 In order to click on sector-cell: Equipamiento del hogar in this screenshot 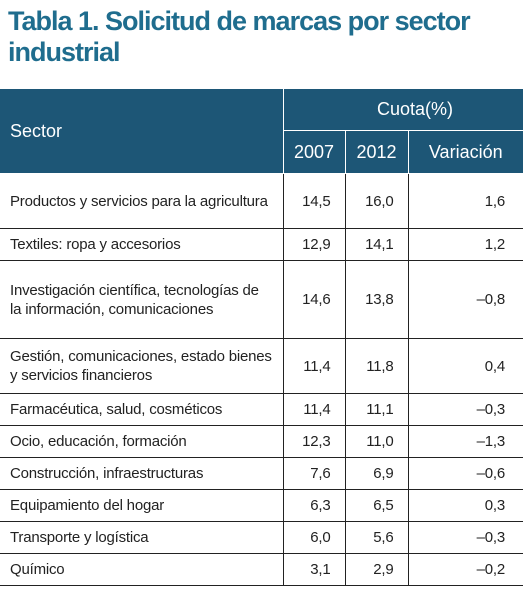, I will do `click(142, 505)`.